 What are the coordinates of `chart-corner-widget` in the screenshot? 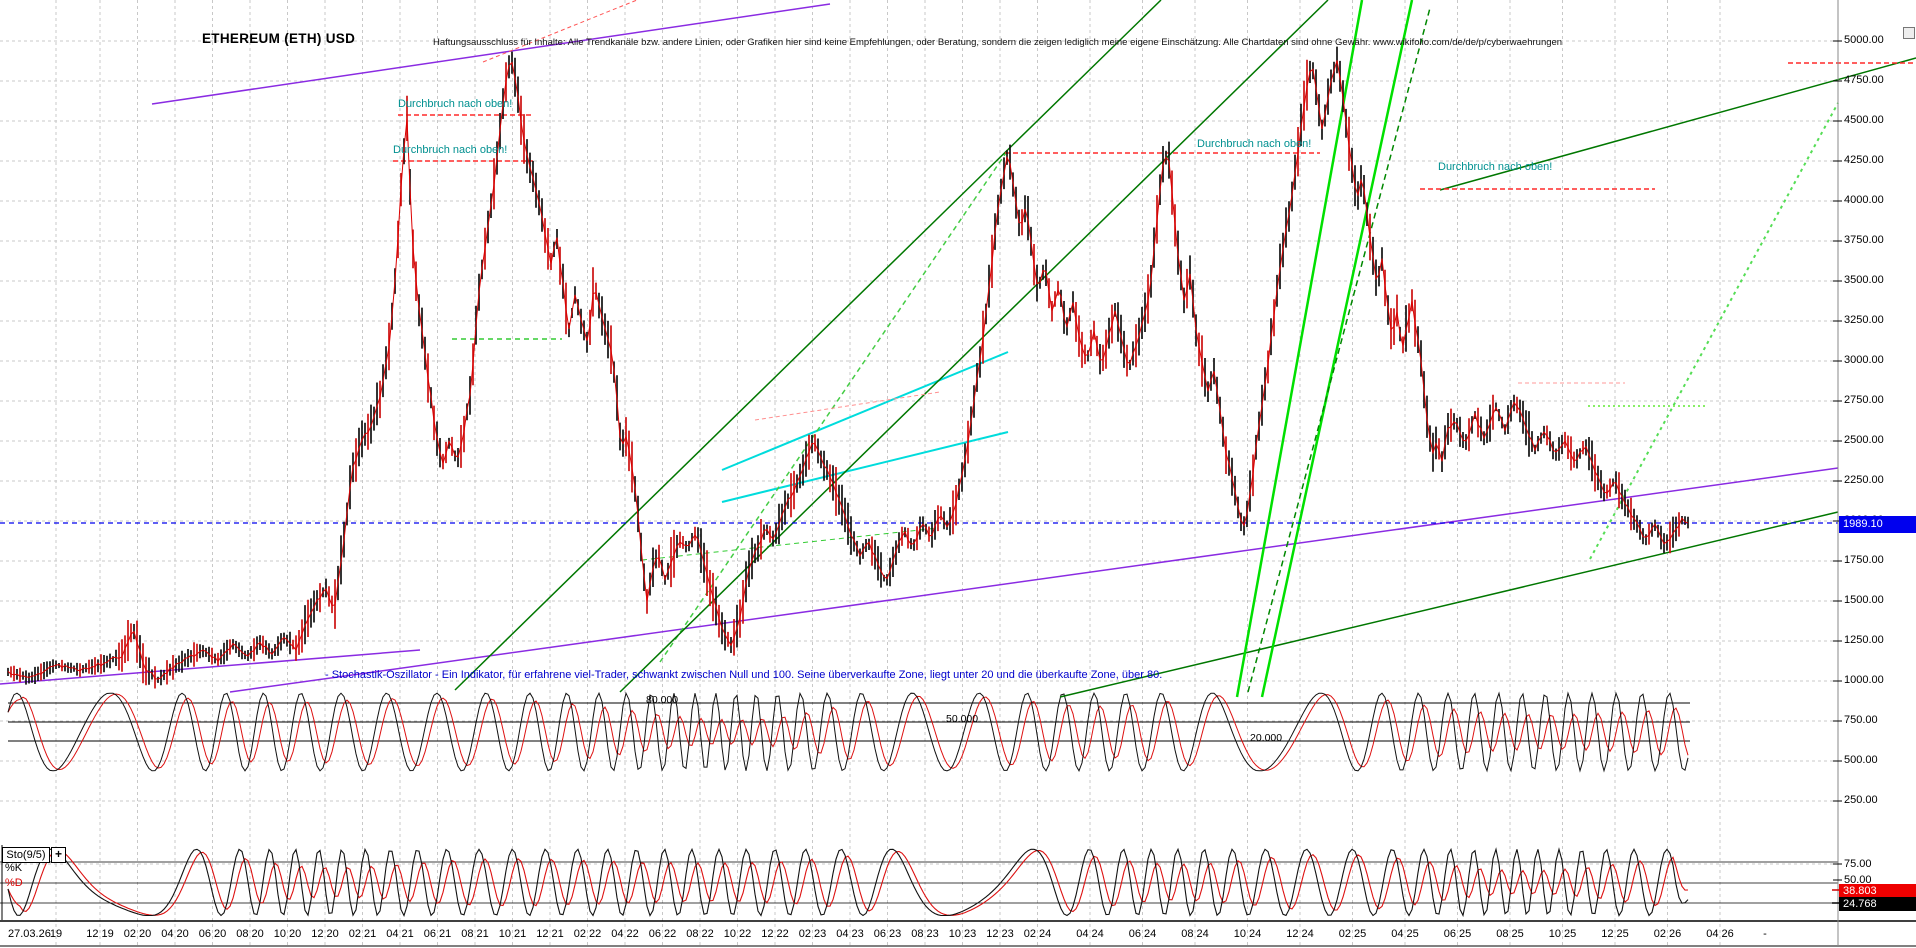 It's located at (1909, 33).